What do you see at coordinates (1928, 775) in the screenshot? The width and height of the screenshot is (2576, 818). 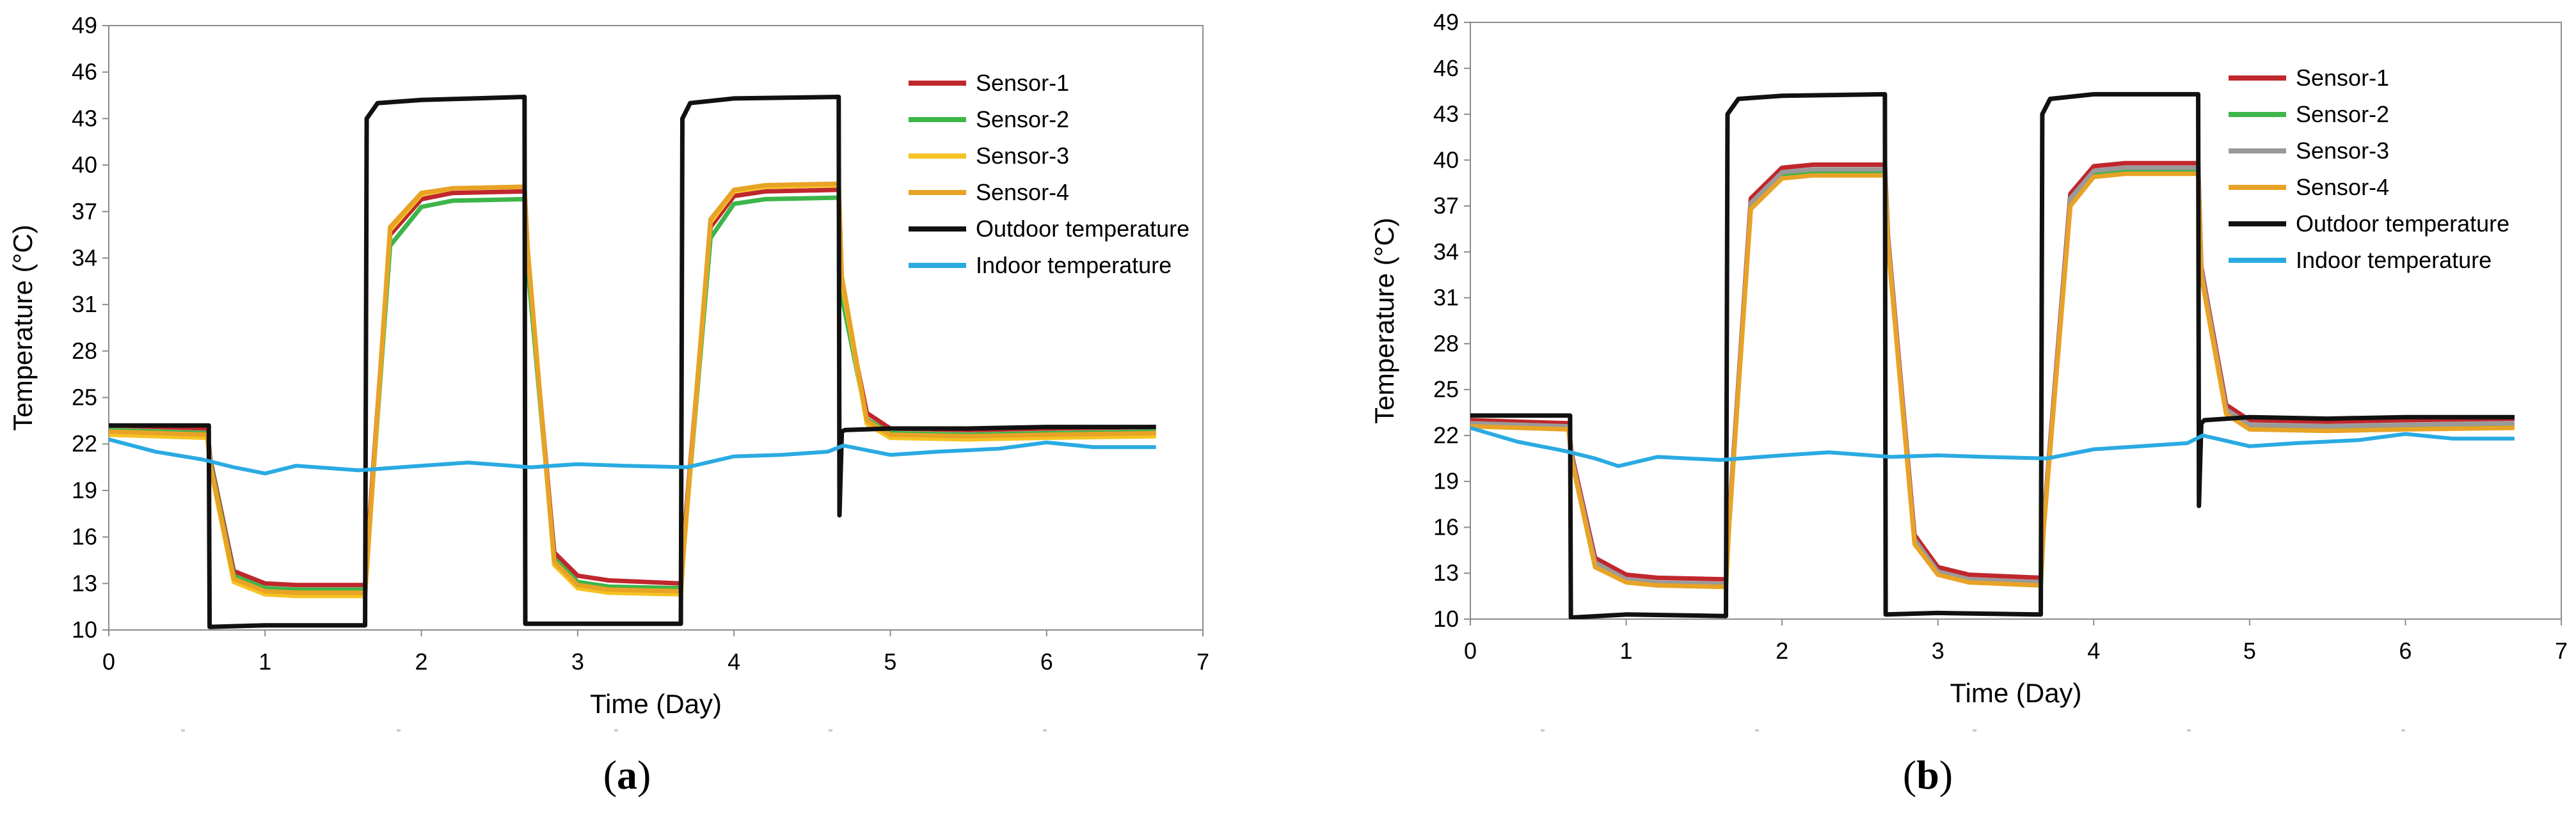 I see `caption-b: (b)` at bounding box center [1928, 775].